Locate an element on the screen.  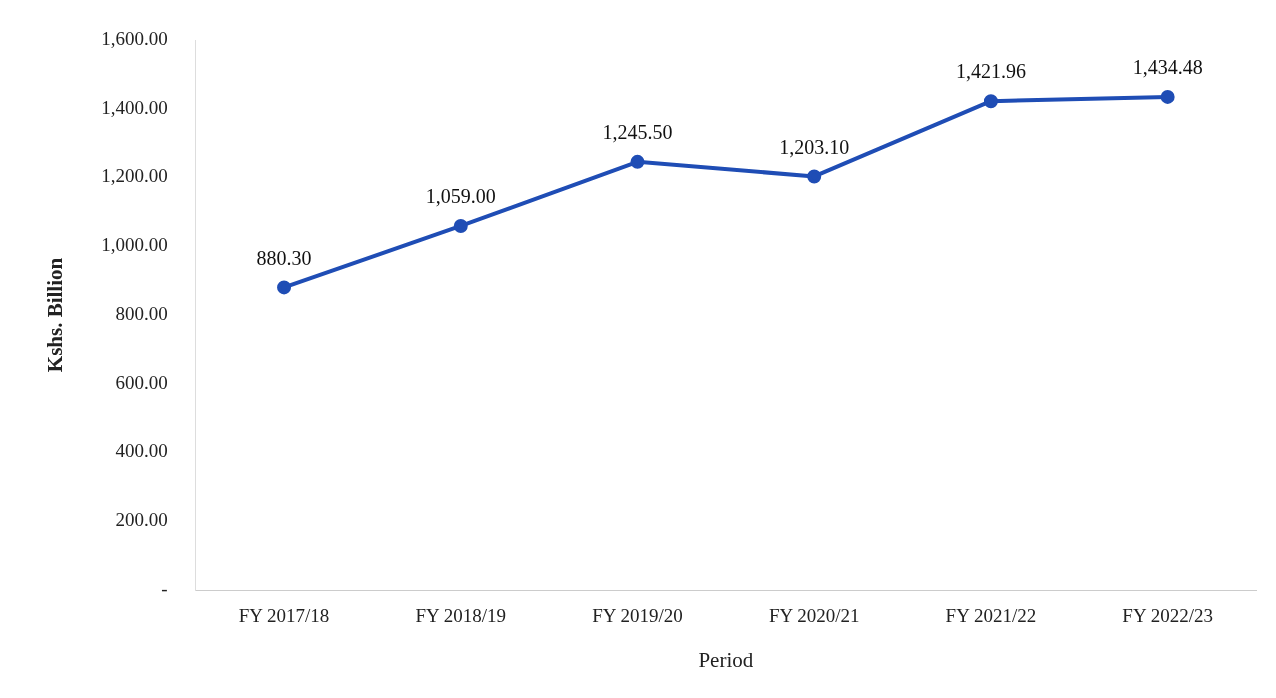
data-label: 1,434.48 is located at coordinates (1167, 67).